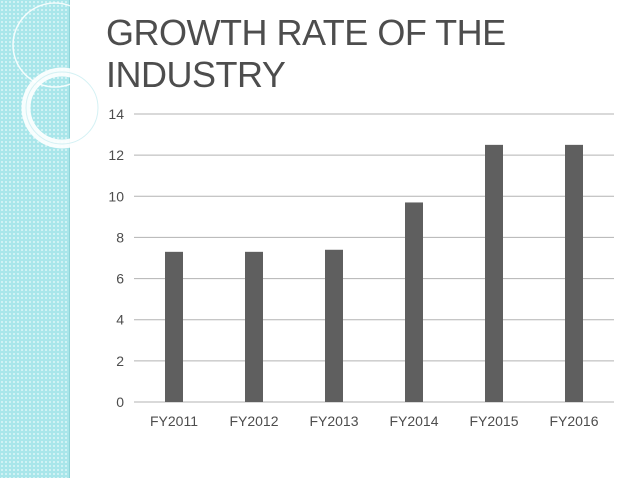  I want to click on bar-fy2016, so click(574, 273).